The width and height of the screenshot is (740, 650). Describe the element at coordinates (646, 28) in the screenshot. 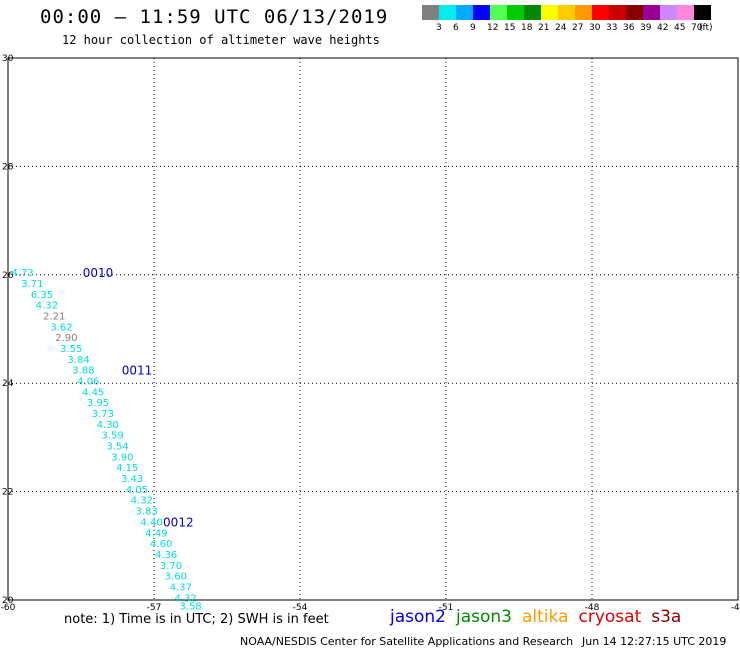

I see `color-scale-label: 39` at that location.